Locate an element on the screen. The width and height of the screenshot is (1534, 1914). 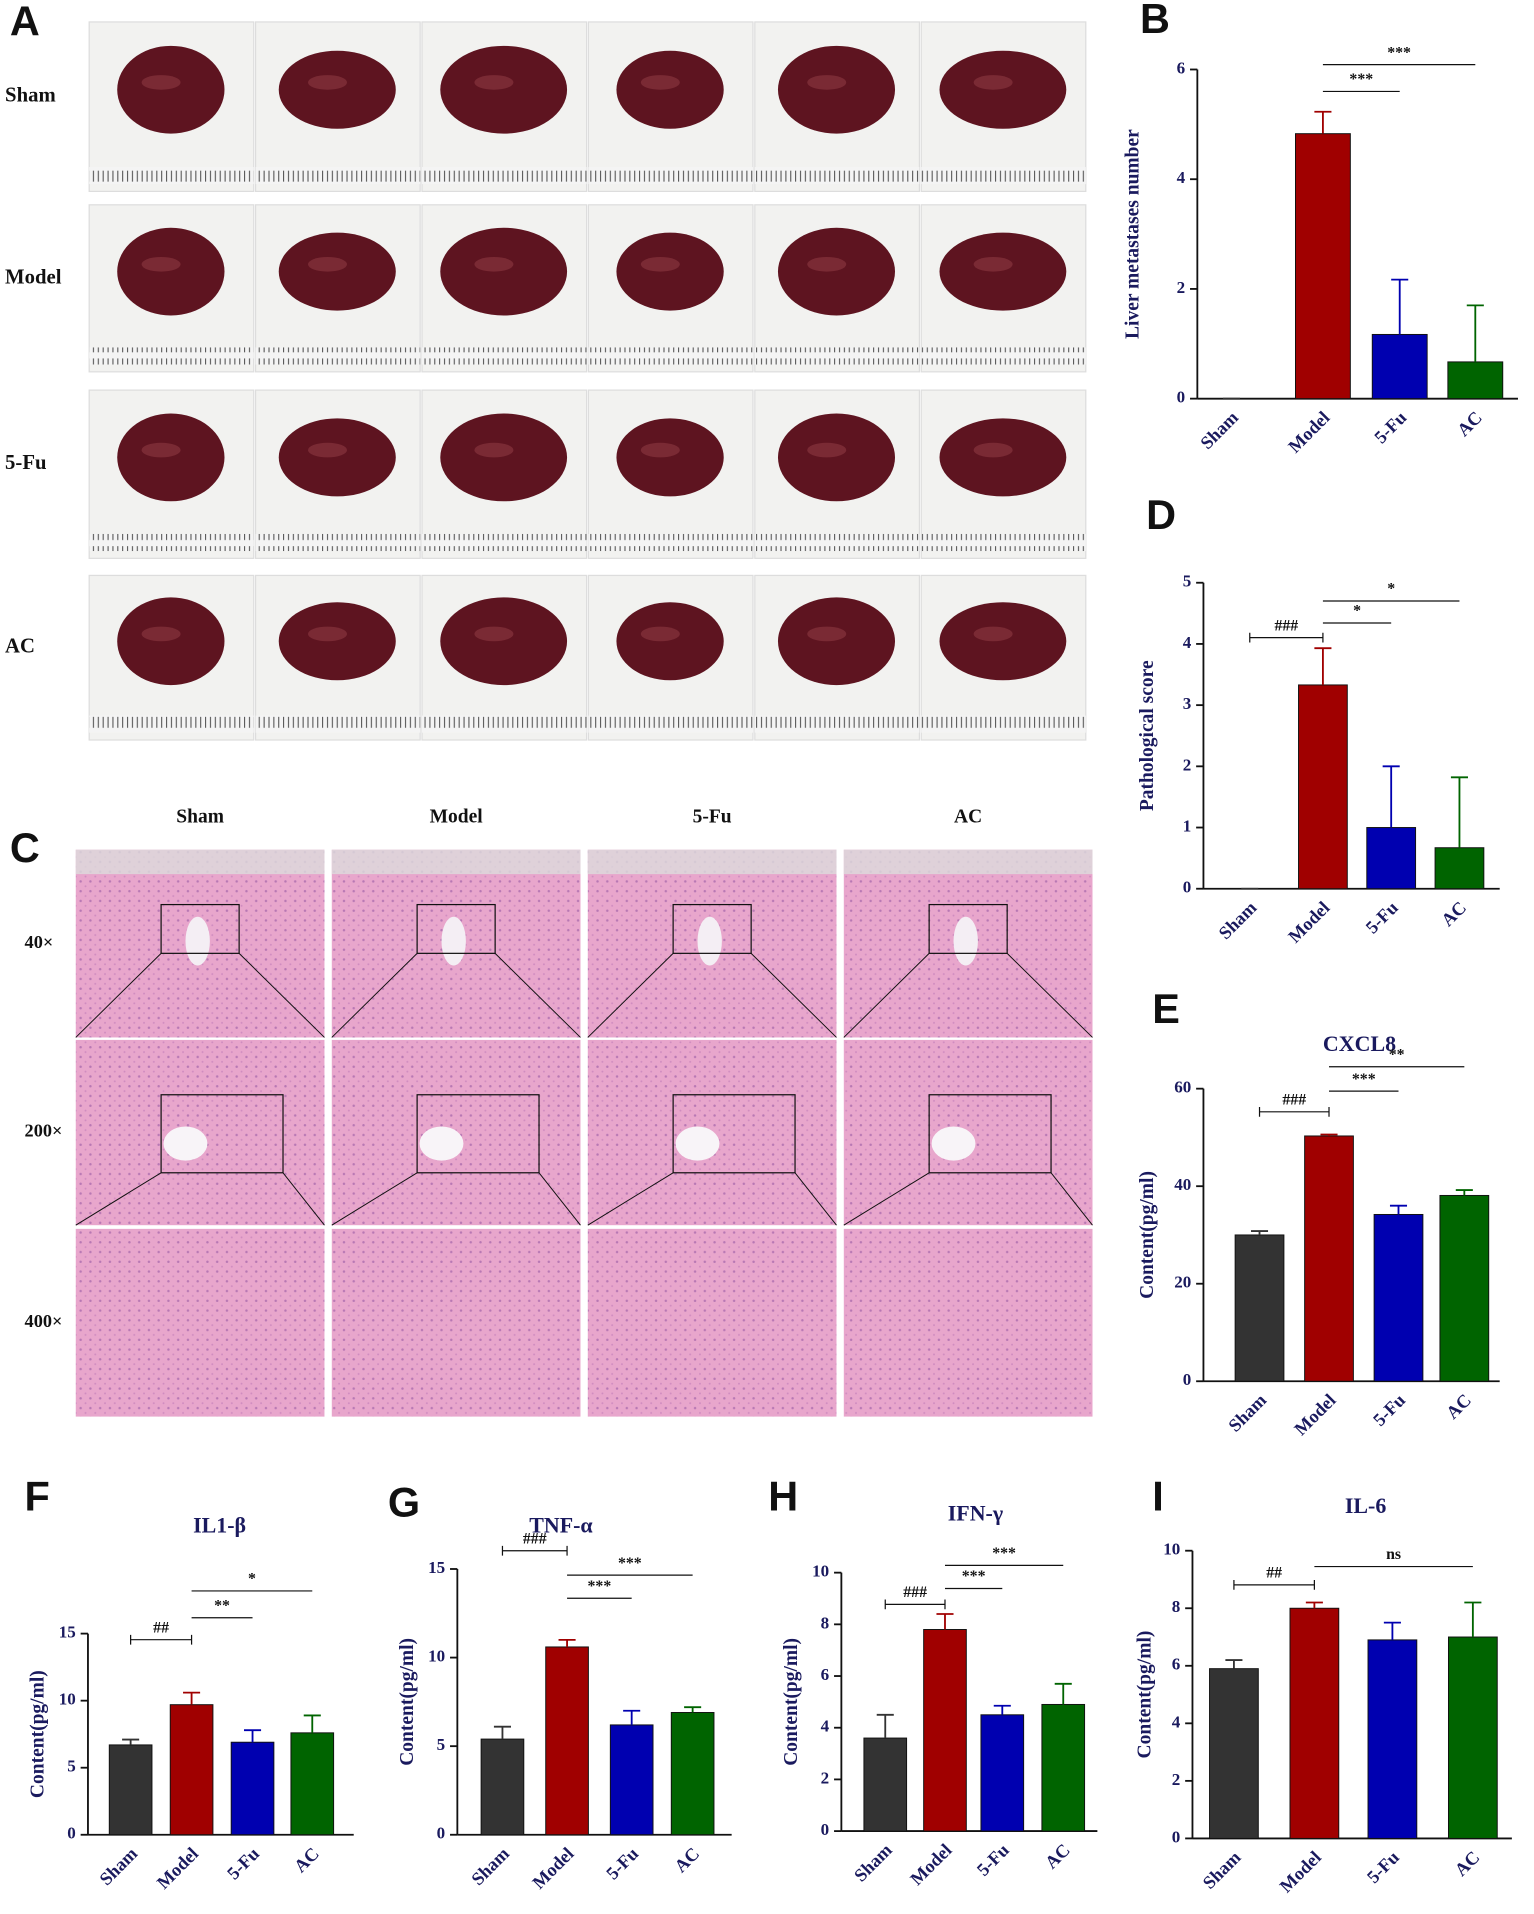
panel-letter: D is located at coordinates (1161, 514).